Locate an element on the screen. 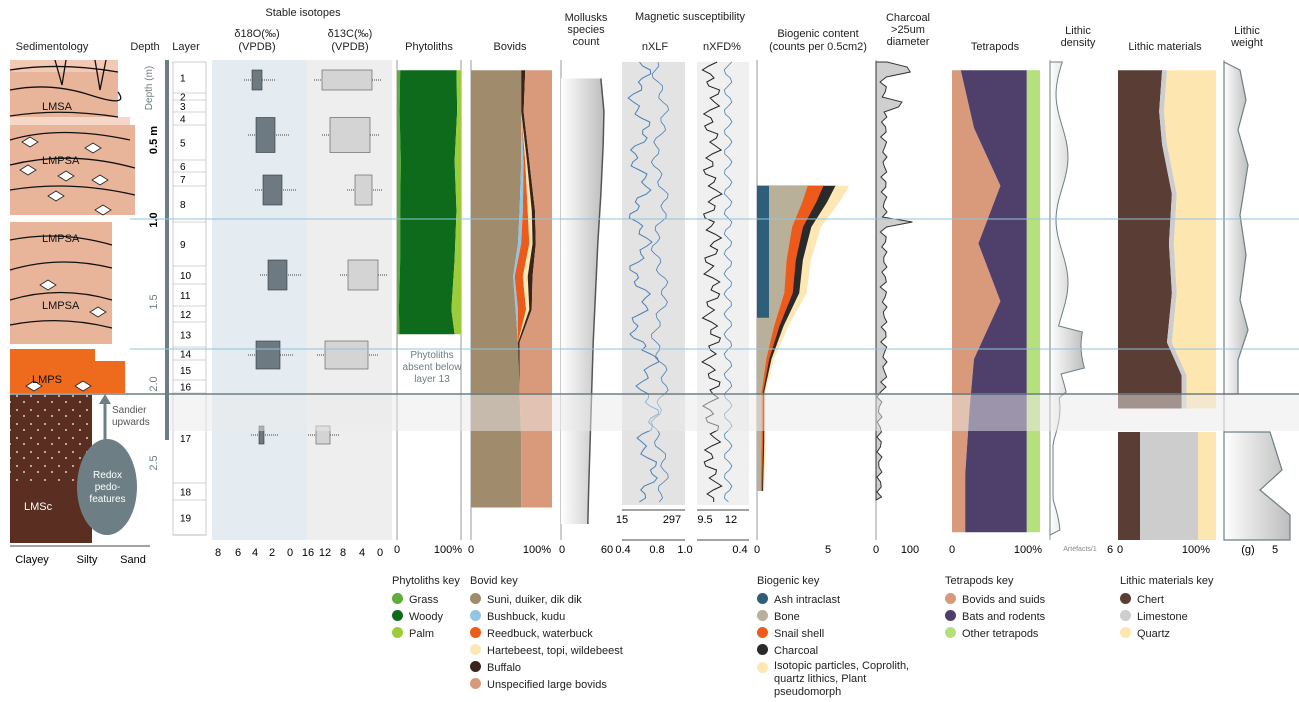  key-item-woody: Woody is located at coordinates (426, 617).